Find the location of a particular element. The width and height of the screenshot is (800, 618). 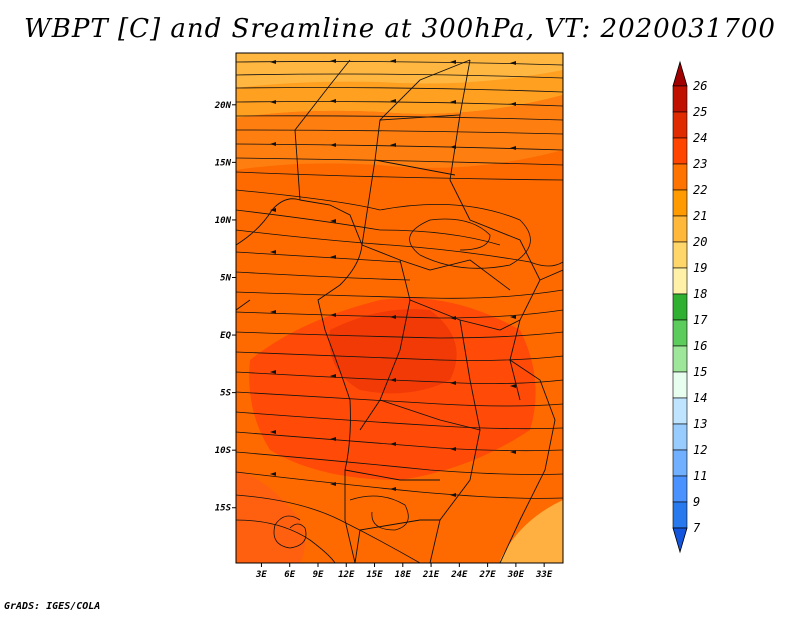

colorbar-top-arrow is located at coordinates (680, 73).